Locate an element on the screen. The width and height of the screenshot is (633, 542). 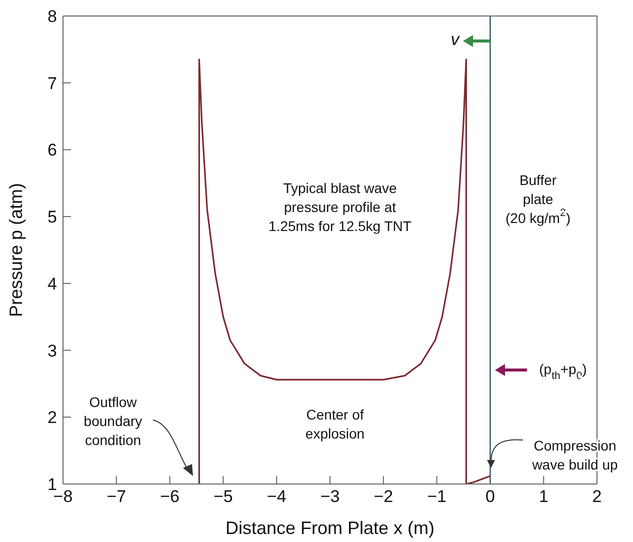
annotation: v is located at coordinates (455, 40).